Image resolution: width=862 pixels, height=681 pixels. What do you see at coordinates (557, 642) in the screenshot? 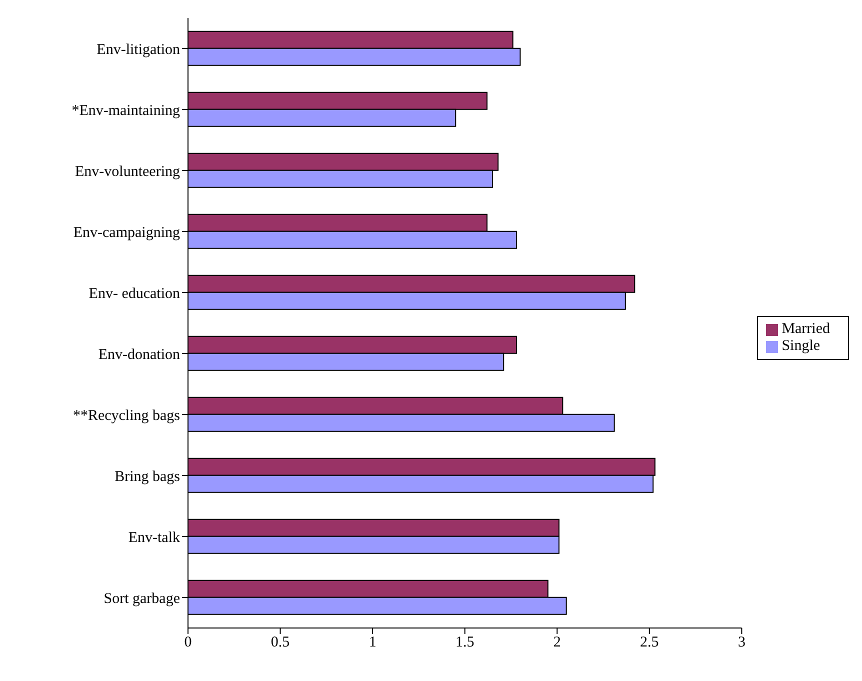
I see `x-tick-label: 2` at bounding box center [557, 642].